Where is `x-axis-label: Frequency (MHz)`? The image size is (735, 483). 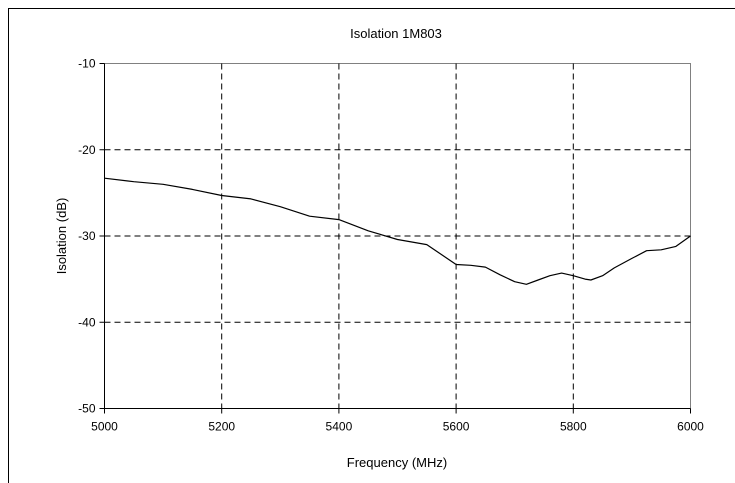
x-axis-label: Frequency (MHz) is located at coordinates (397, 462).